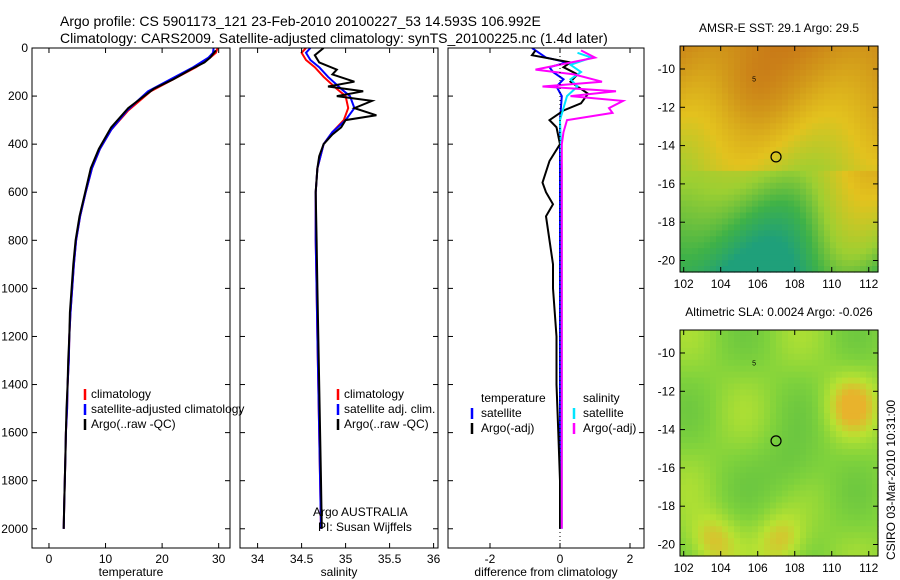  I want to click on x-tick-label: 36, so click(434, 559).